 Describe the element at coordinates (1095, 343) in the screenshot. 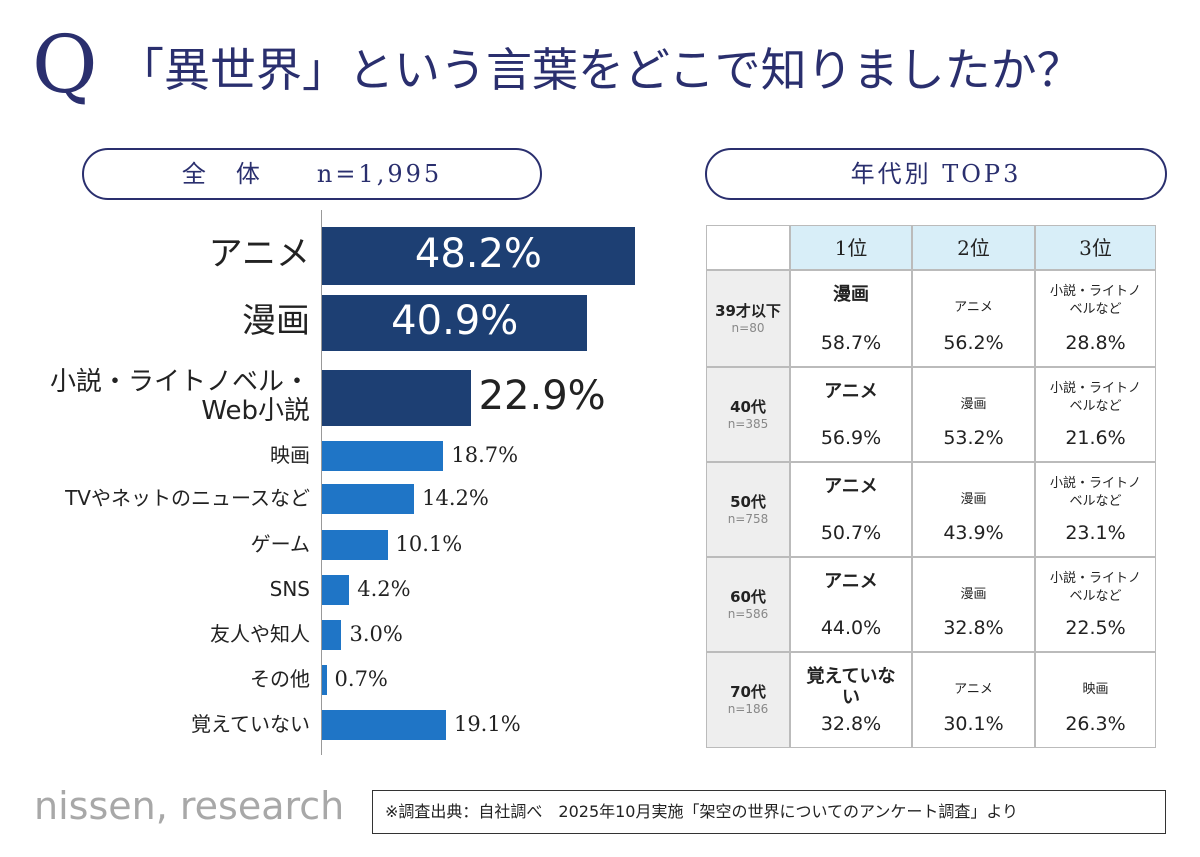

I see `cell-value: 28.8%` at that location.